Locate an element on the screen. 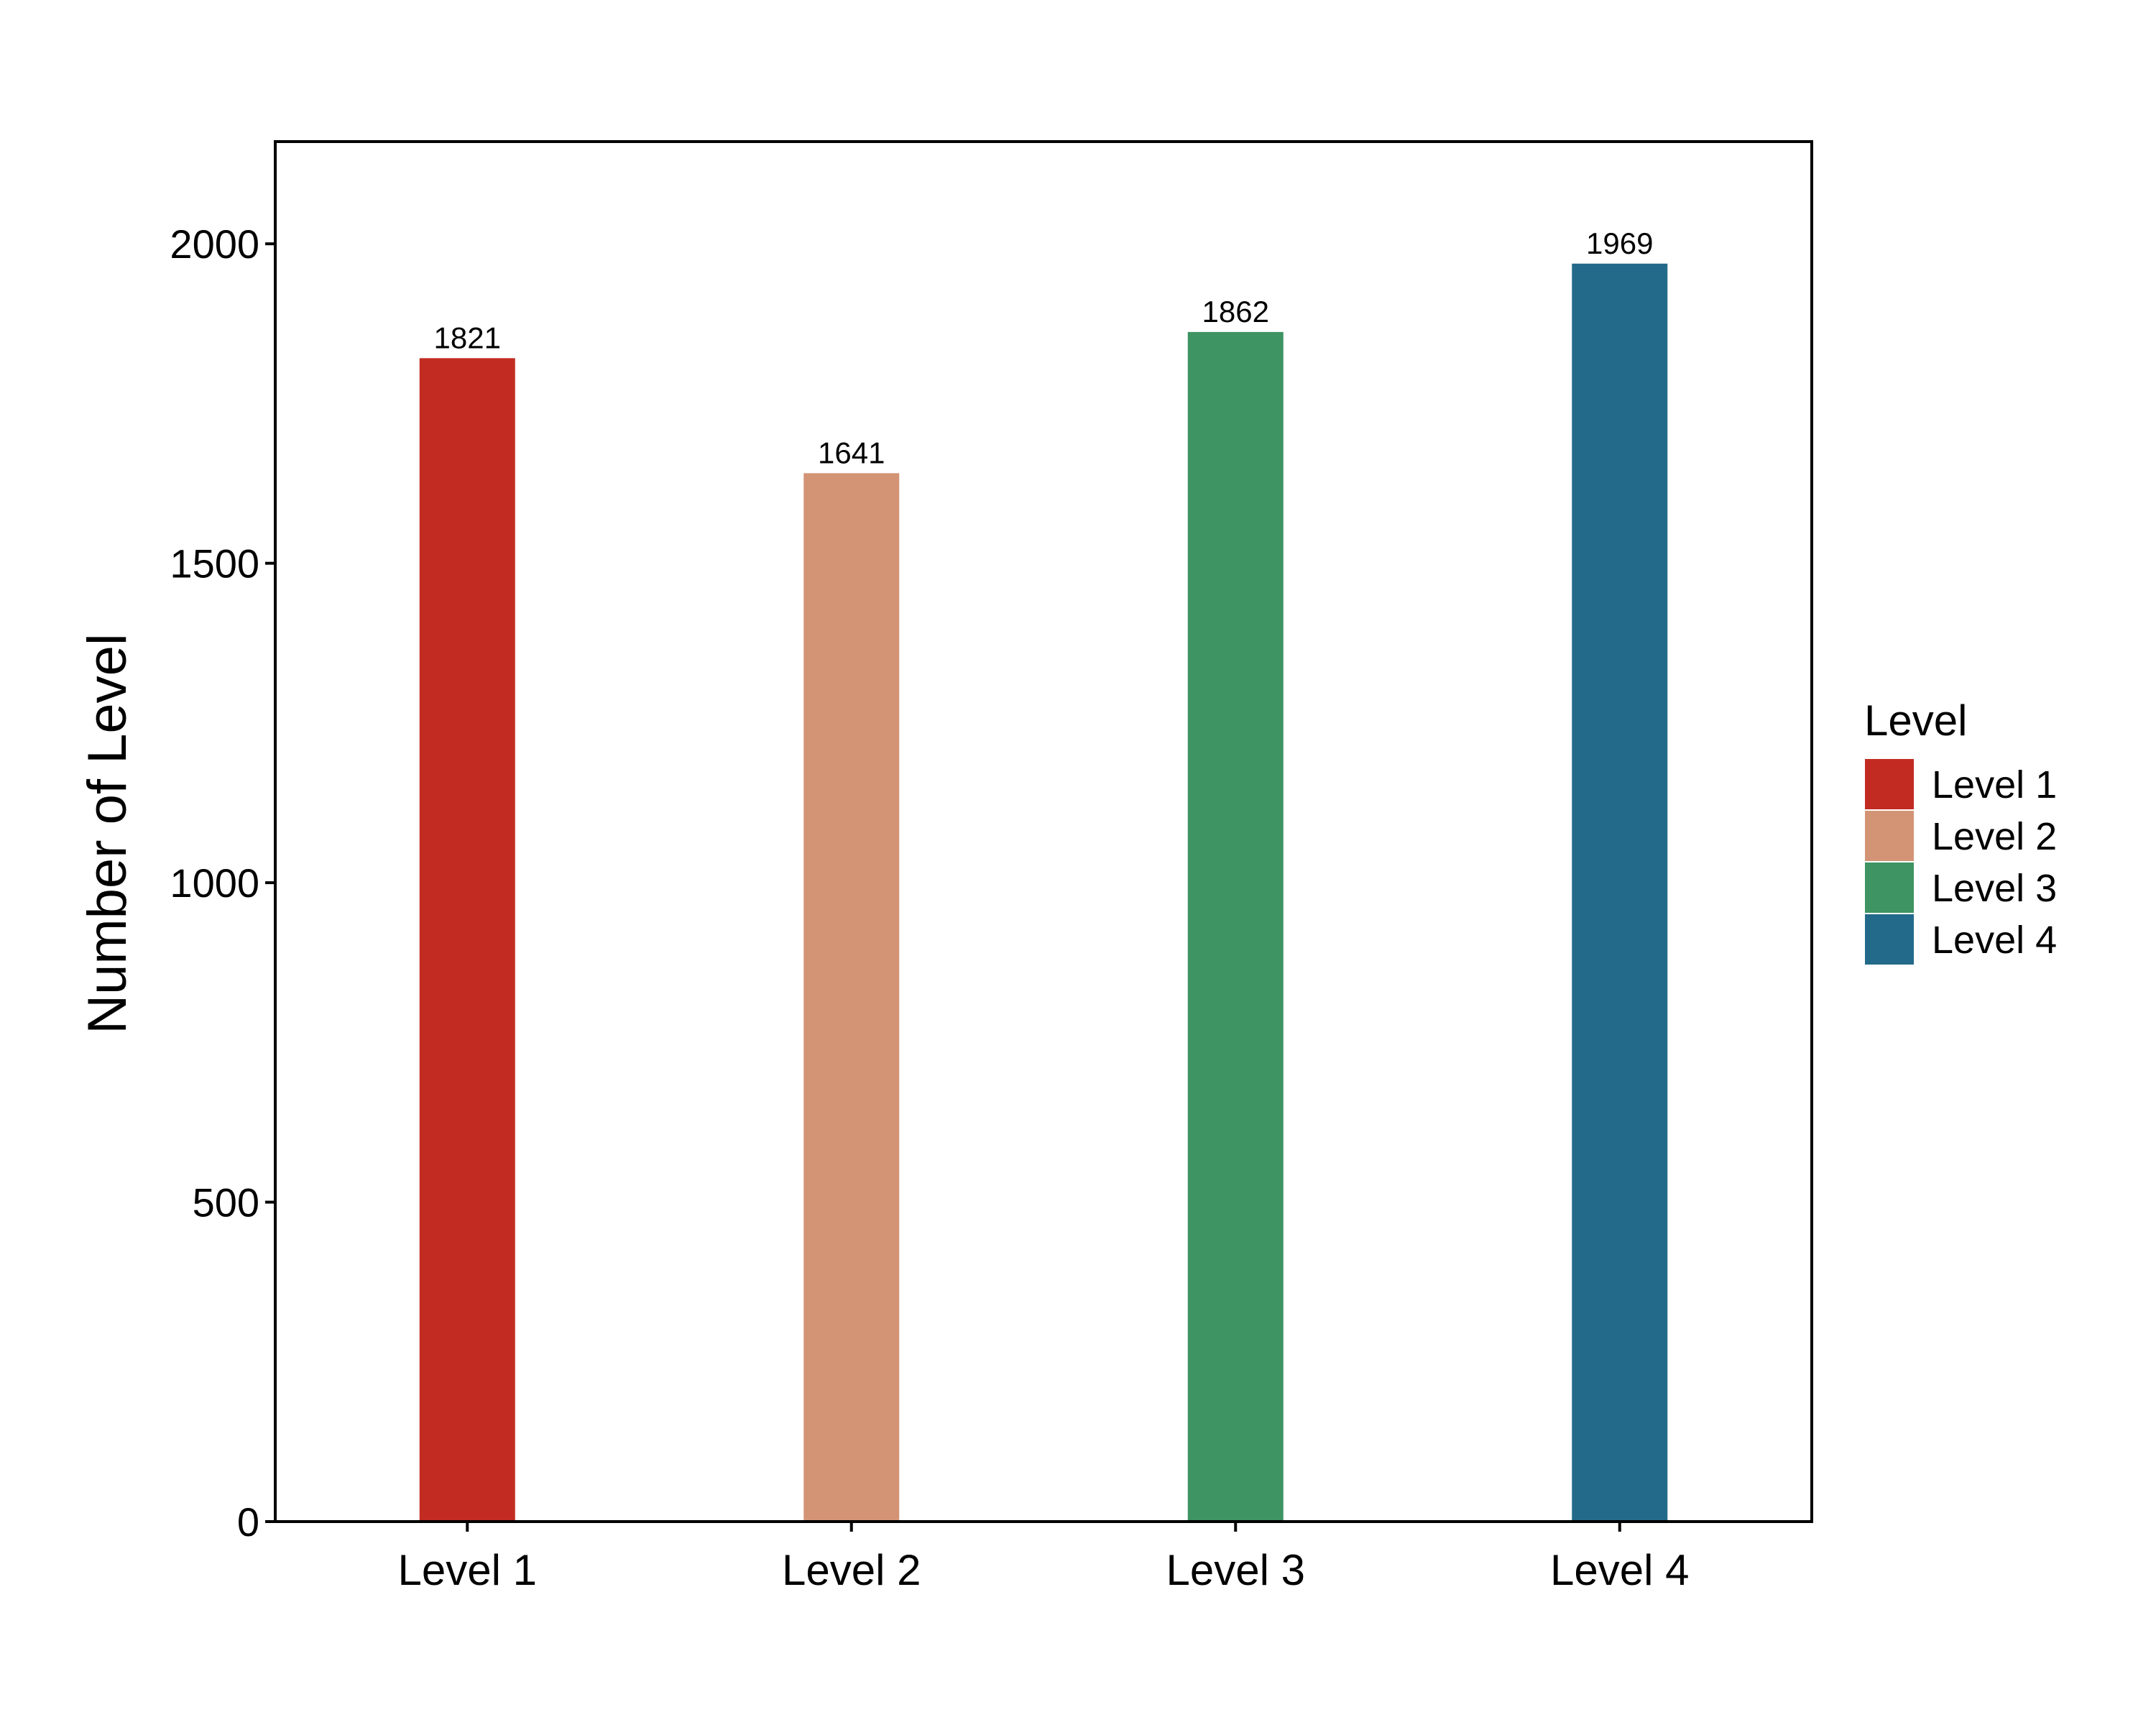 The width and height of the screenshot is (2156, 1725). data-labels: 1821 1641 1862 1969 is located at coordinates (1044, 348).